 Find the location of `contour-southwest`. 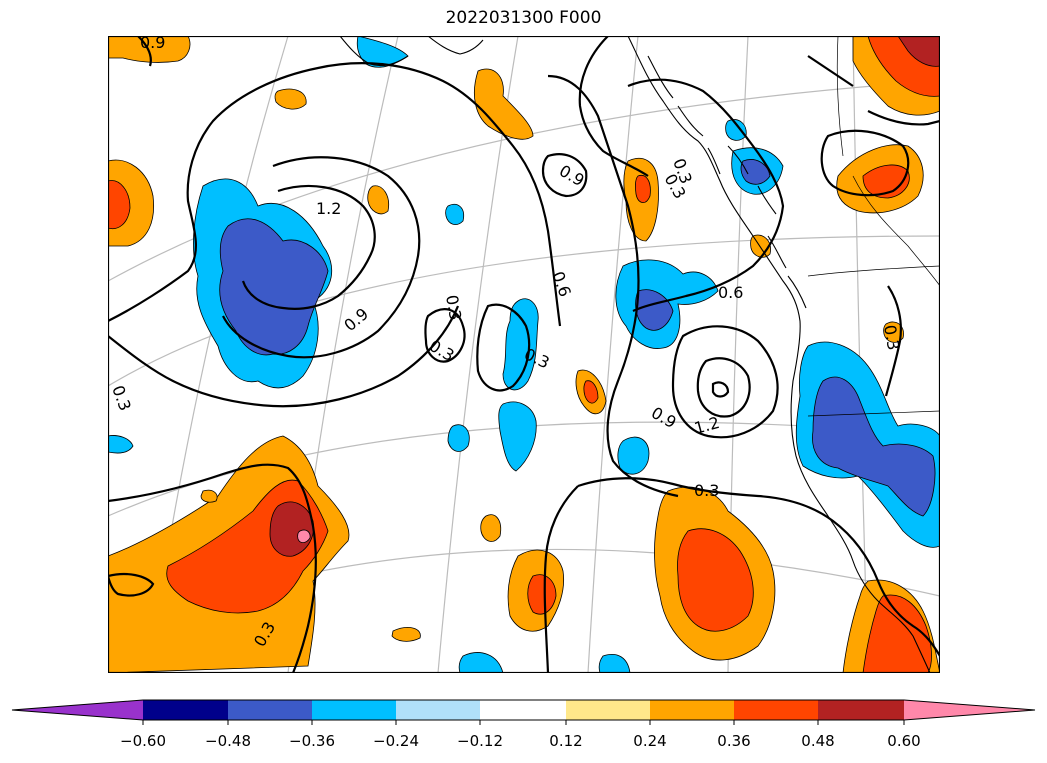

contour-southwest is located at coordinates (212, 568).